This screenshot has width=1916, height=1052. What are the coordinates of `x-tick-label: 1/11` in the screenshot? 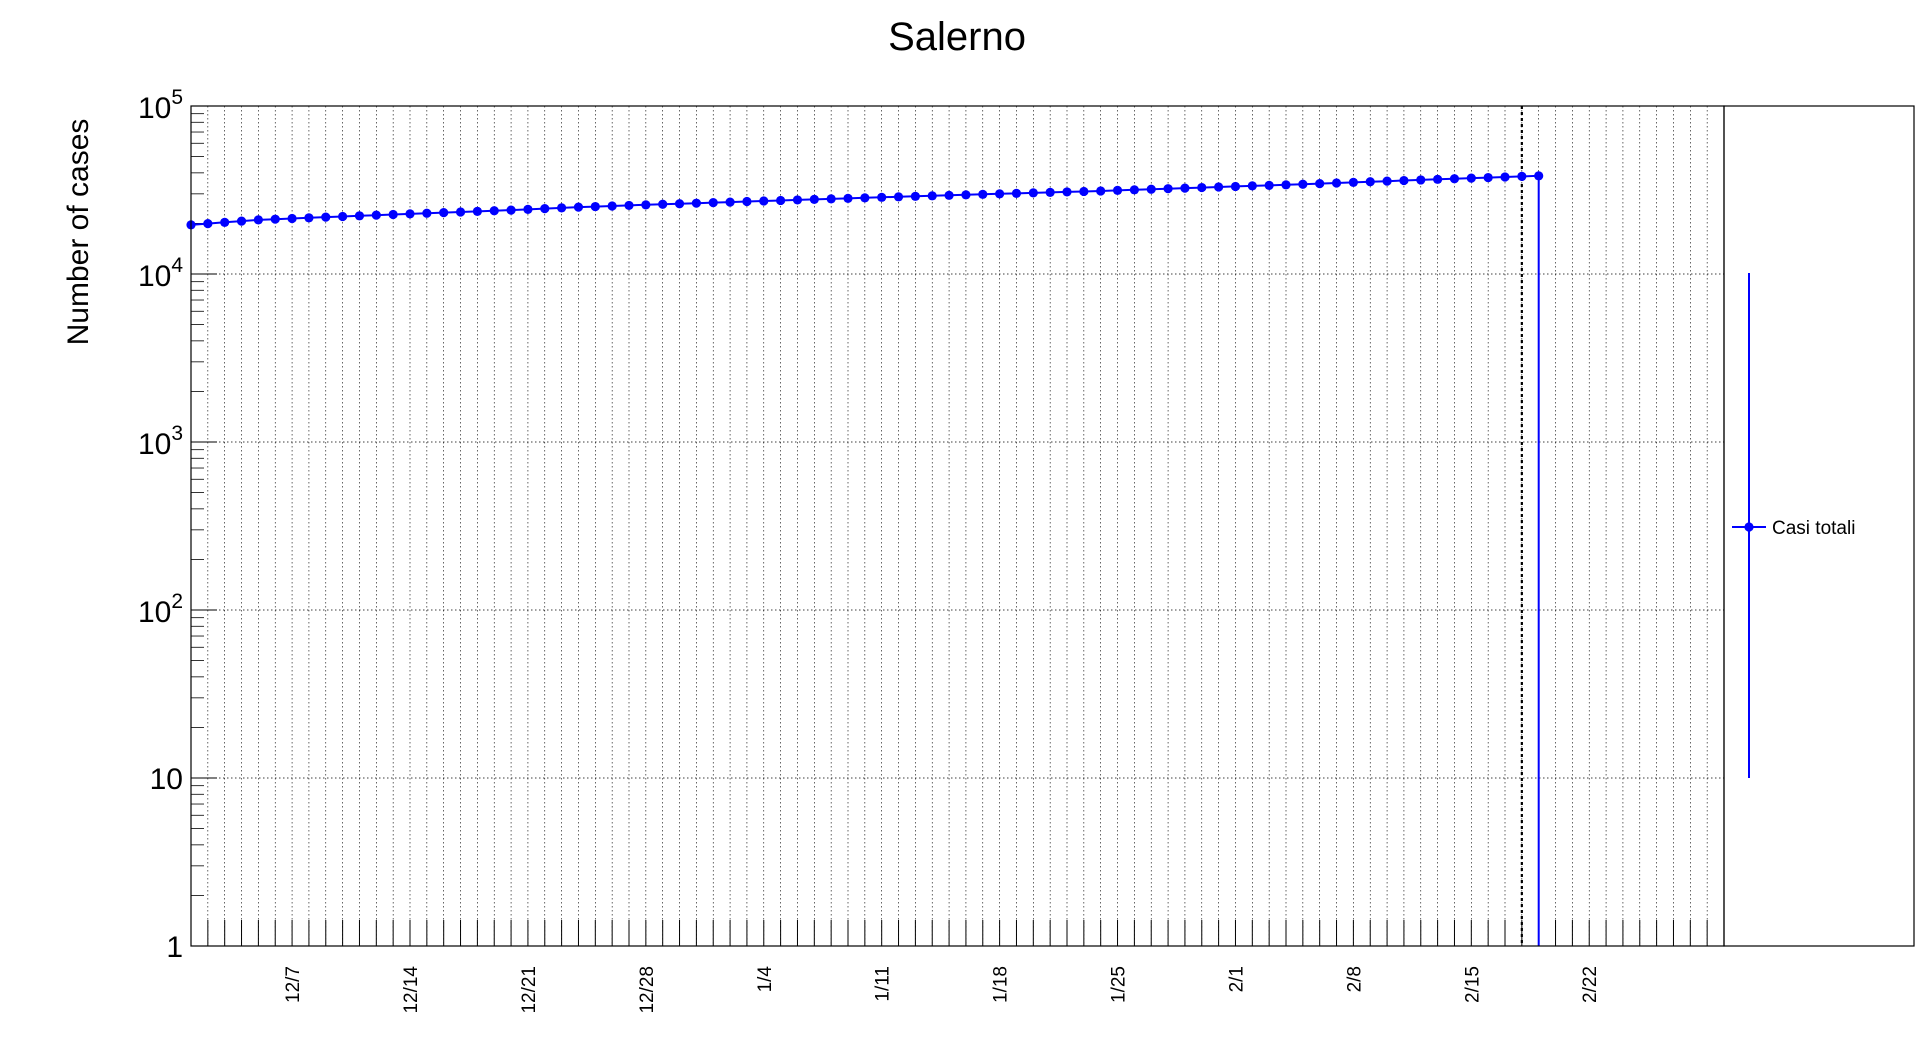 It's located at (883, 984).